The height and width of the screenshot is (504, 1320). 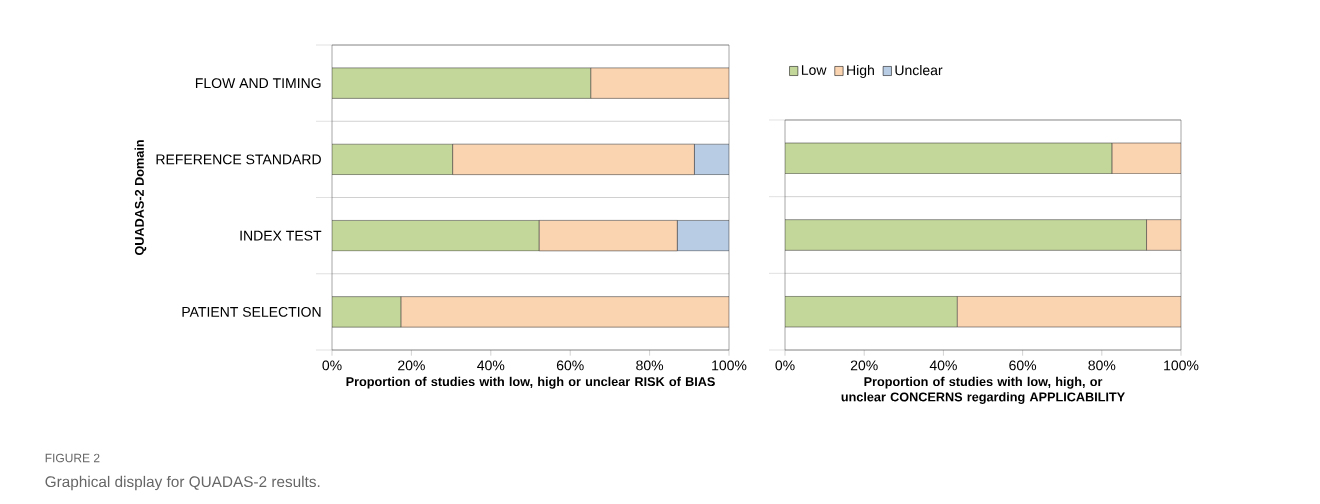 I want to click on x-axis-title: Proportion of studies with low, high, or unclear CONCERNS regarding APPLICABILITY, so click(x=983, y=390).